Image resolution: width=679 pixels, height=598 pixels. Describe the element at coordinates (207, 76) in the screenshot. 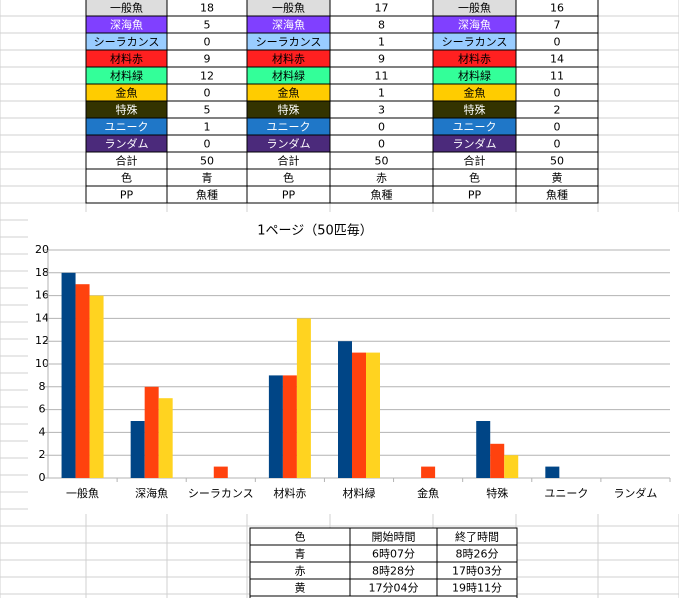

I see `cell-text: 12` at that location.